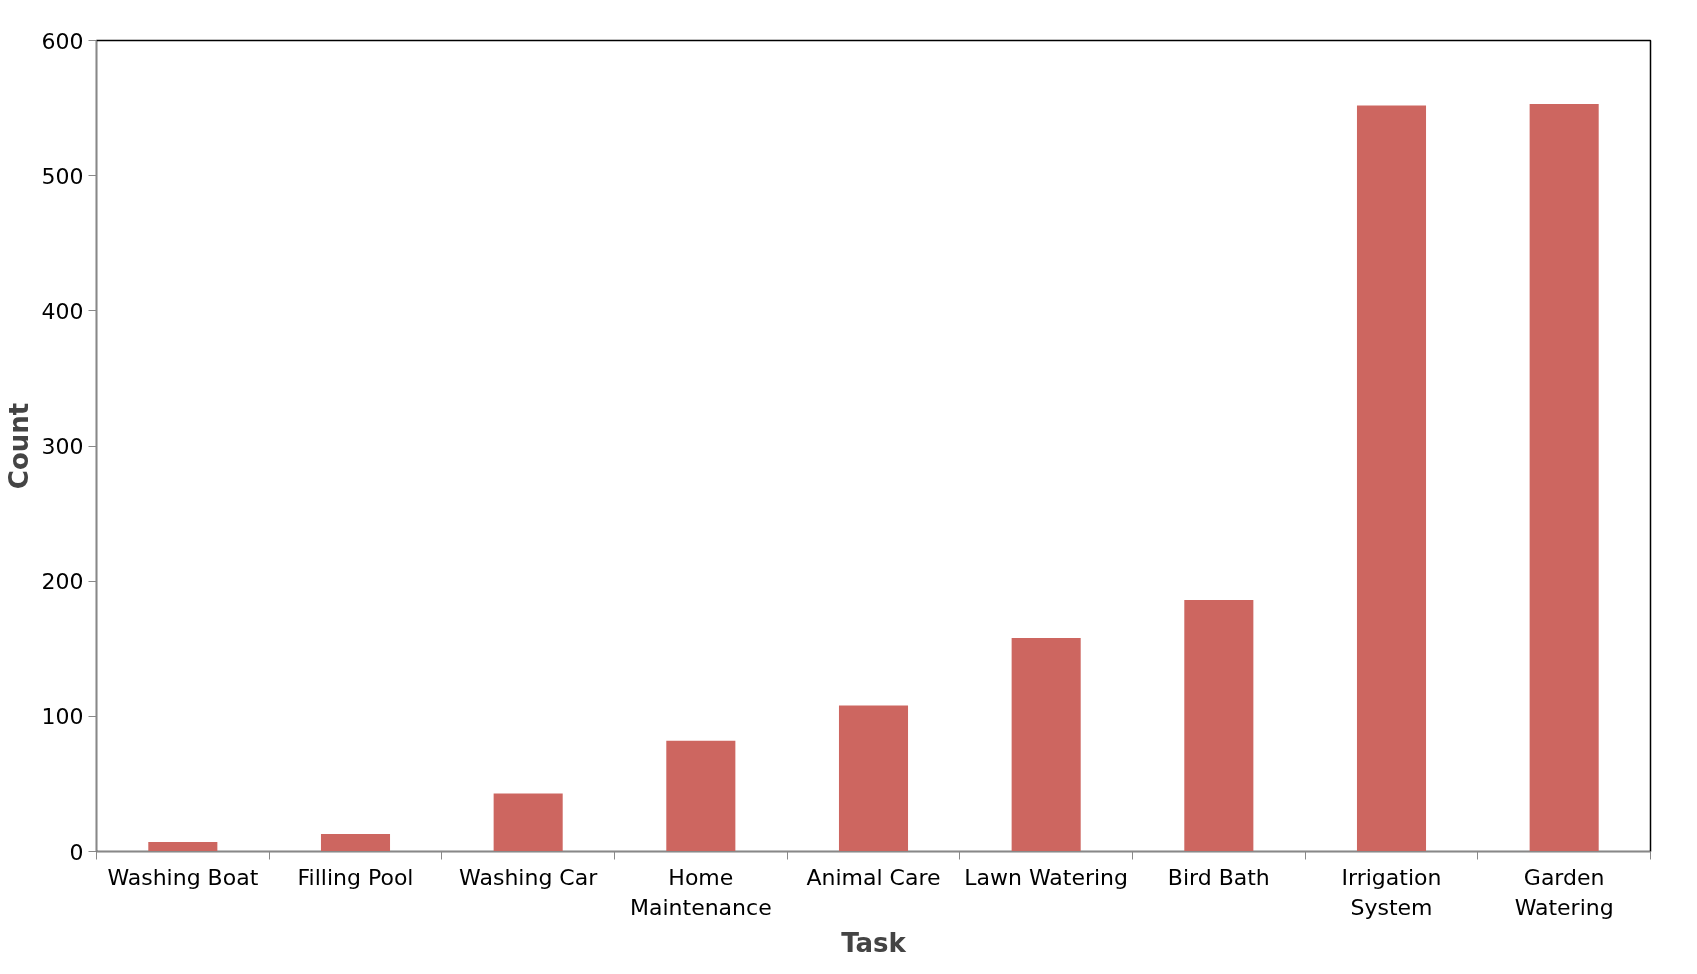  Describe the element at coordinates (873, 877) in the screenshot. I see `x-tick-label: Animal Care` at that location.